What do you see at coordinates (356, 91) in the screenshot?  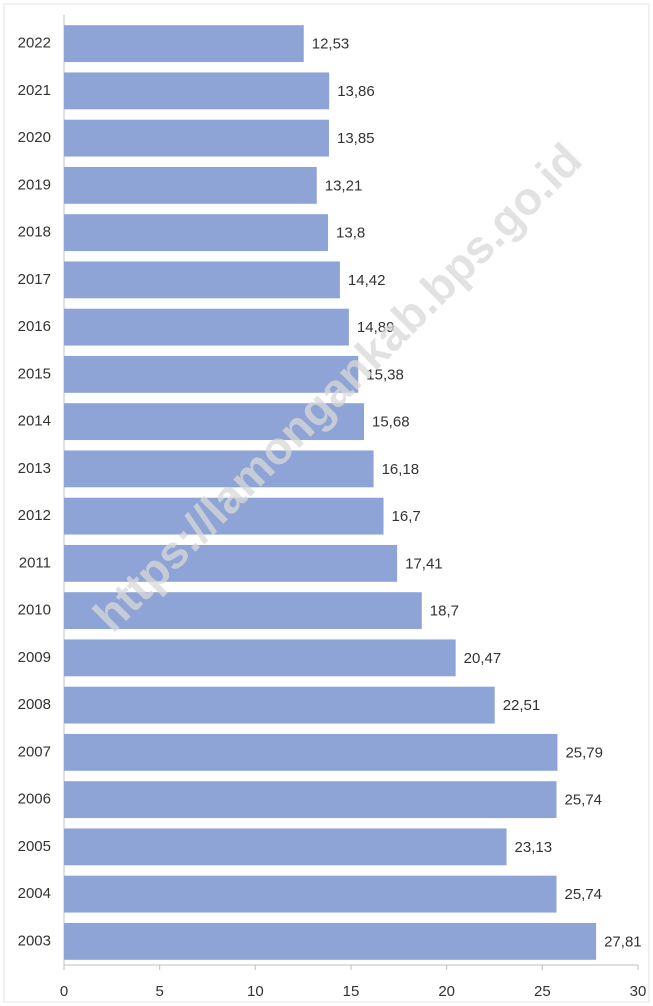 I see `data-label: 13,86` at bounding box center [356, 91].